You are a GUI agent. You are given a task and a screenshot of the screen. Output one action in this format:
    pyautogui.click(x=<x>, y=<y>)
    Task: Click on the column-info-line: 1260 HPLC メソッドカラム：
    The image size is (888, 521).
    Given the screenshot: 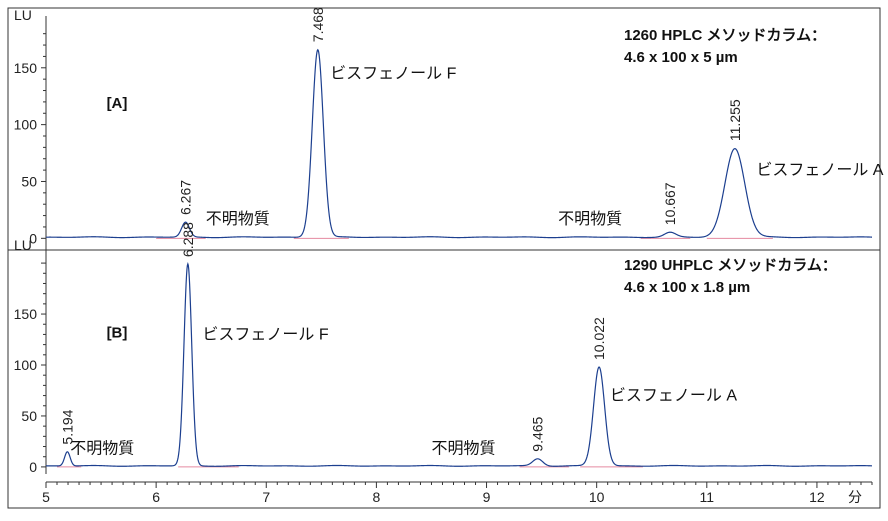 What is the action you would take?
    pyautogui.click(x=725, y=35)
    